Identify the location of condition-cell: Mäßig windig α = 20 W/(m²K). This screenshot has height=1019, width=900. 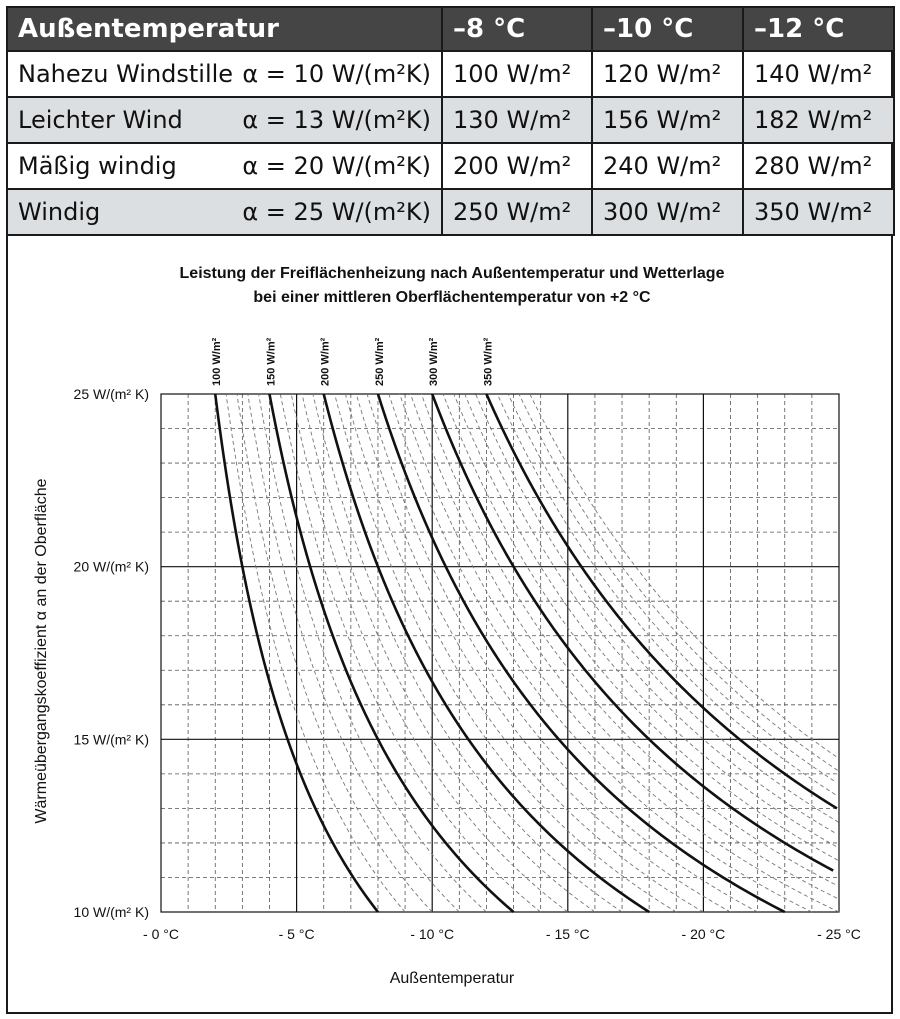
(224, 166).